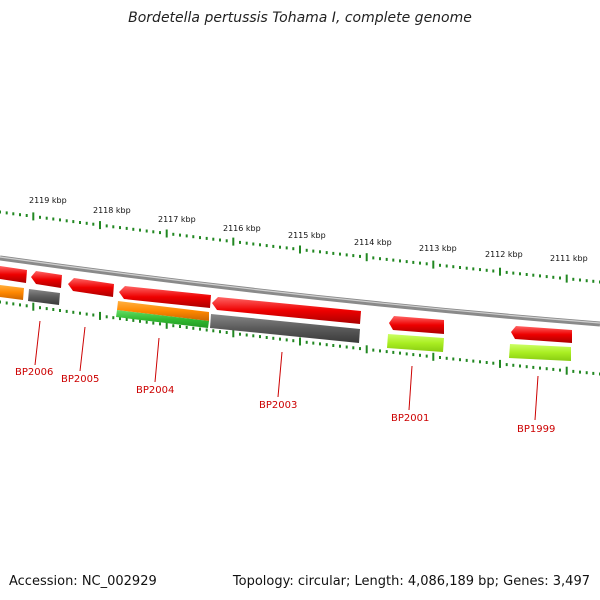 The height and width of the screenshot is (600, 600). Describe the element at coordinates (536, 429) in the screenshot. I see `gene-label-bp1999: BP1999` at that location.